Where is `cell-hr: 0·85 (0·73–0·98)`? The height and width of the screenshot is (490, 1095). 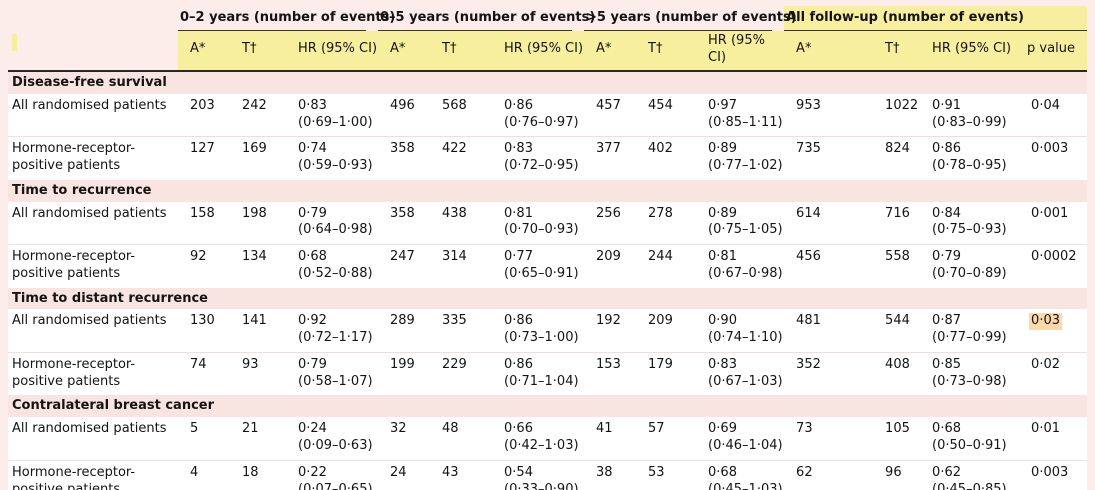
cell-hr: 0·85 (0·73–0·98) is located at coordinates (968, 373).